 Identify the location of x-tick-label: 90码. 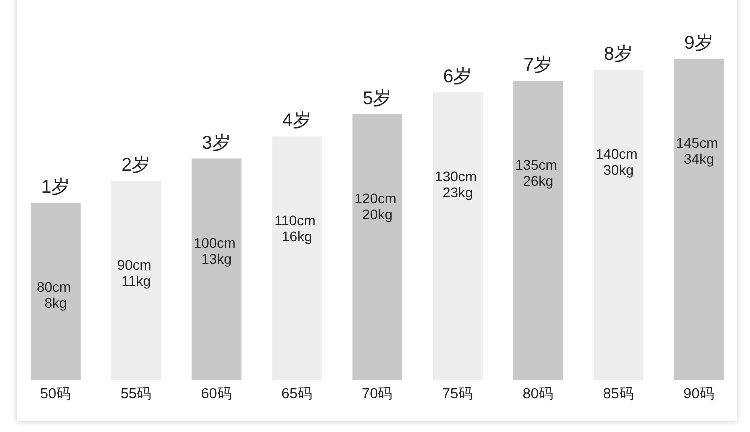
(699, 394).